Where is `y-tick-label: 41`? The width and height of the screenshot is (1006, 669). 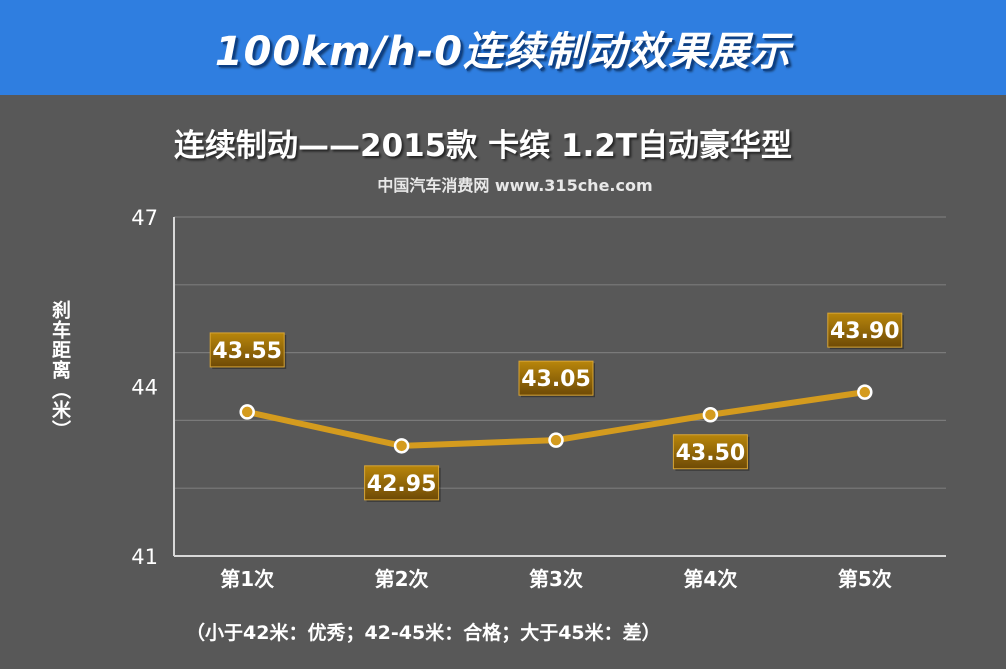
y-tick-label: 41 is located at coordinates (144, 557).